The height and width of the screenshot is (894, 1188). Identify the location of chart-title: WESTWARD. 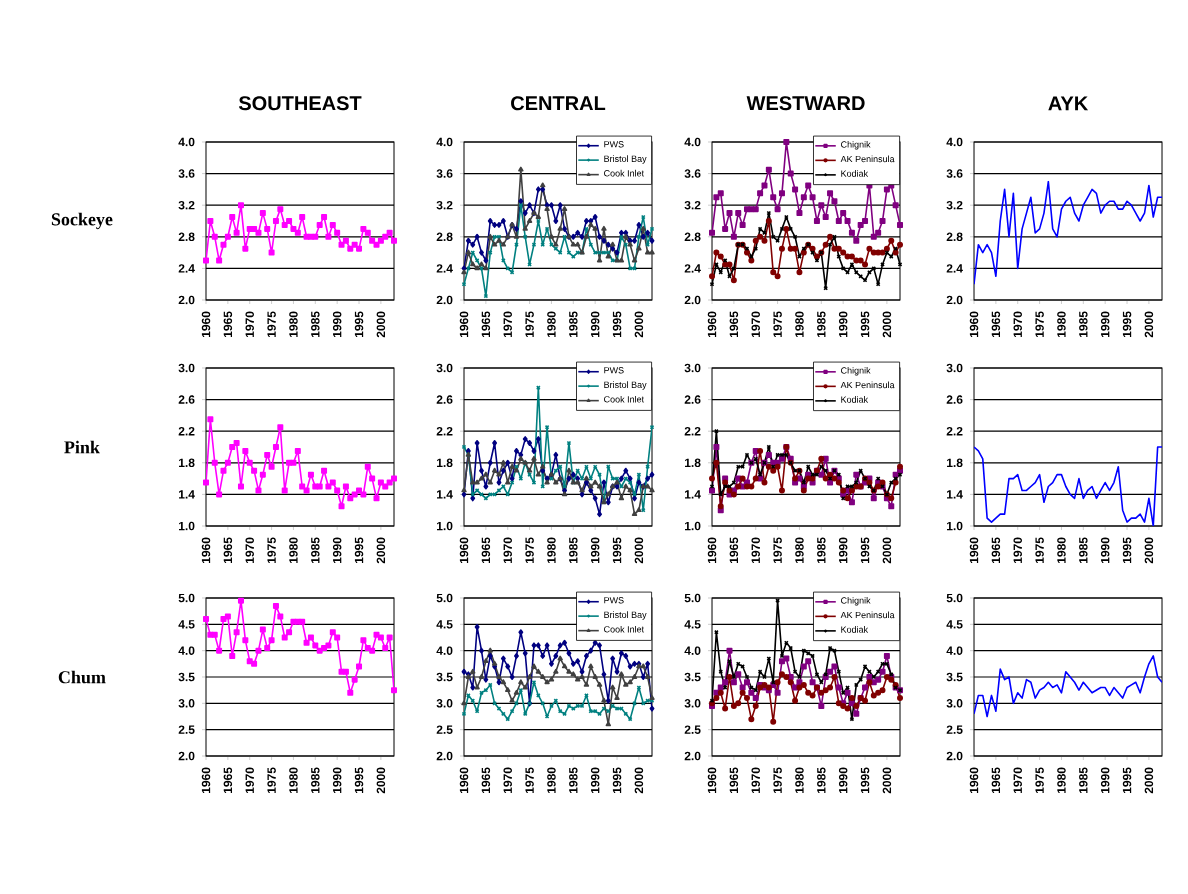
(805, 103).